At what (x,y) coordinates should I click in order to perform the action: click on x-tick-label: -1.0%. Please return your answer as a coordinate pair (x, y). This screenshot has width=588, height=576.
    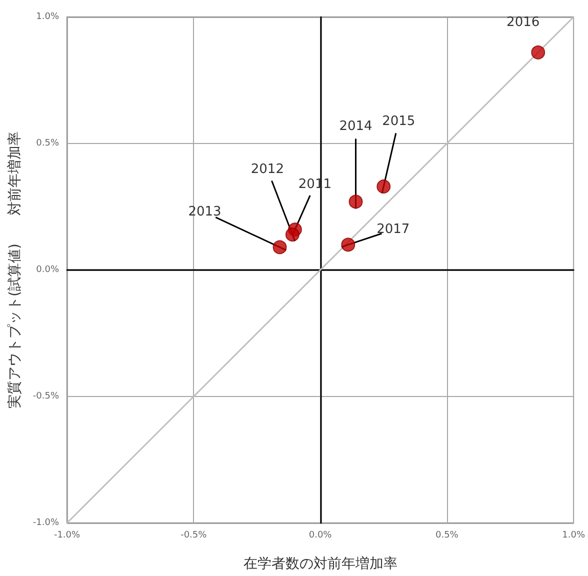
    Looking at the image, I should click on (67, 535).